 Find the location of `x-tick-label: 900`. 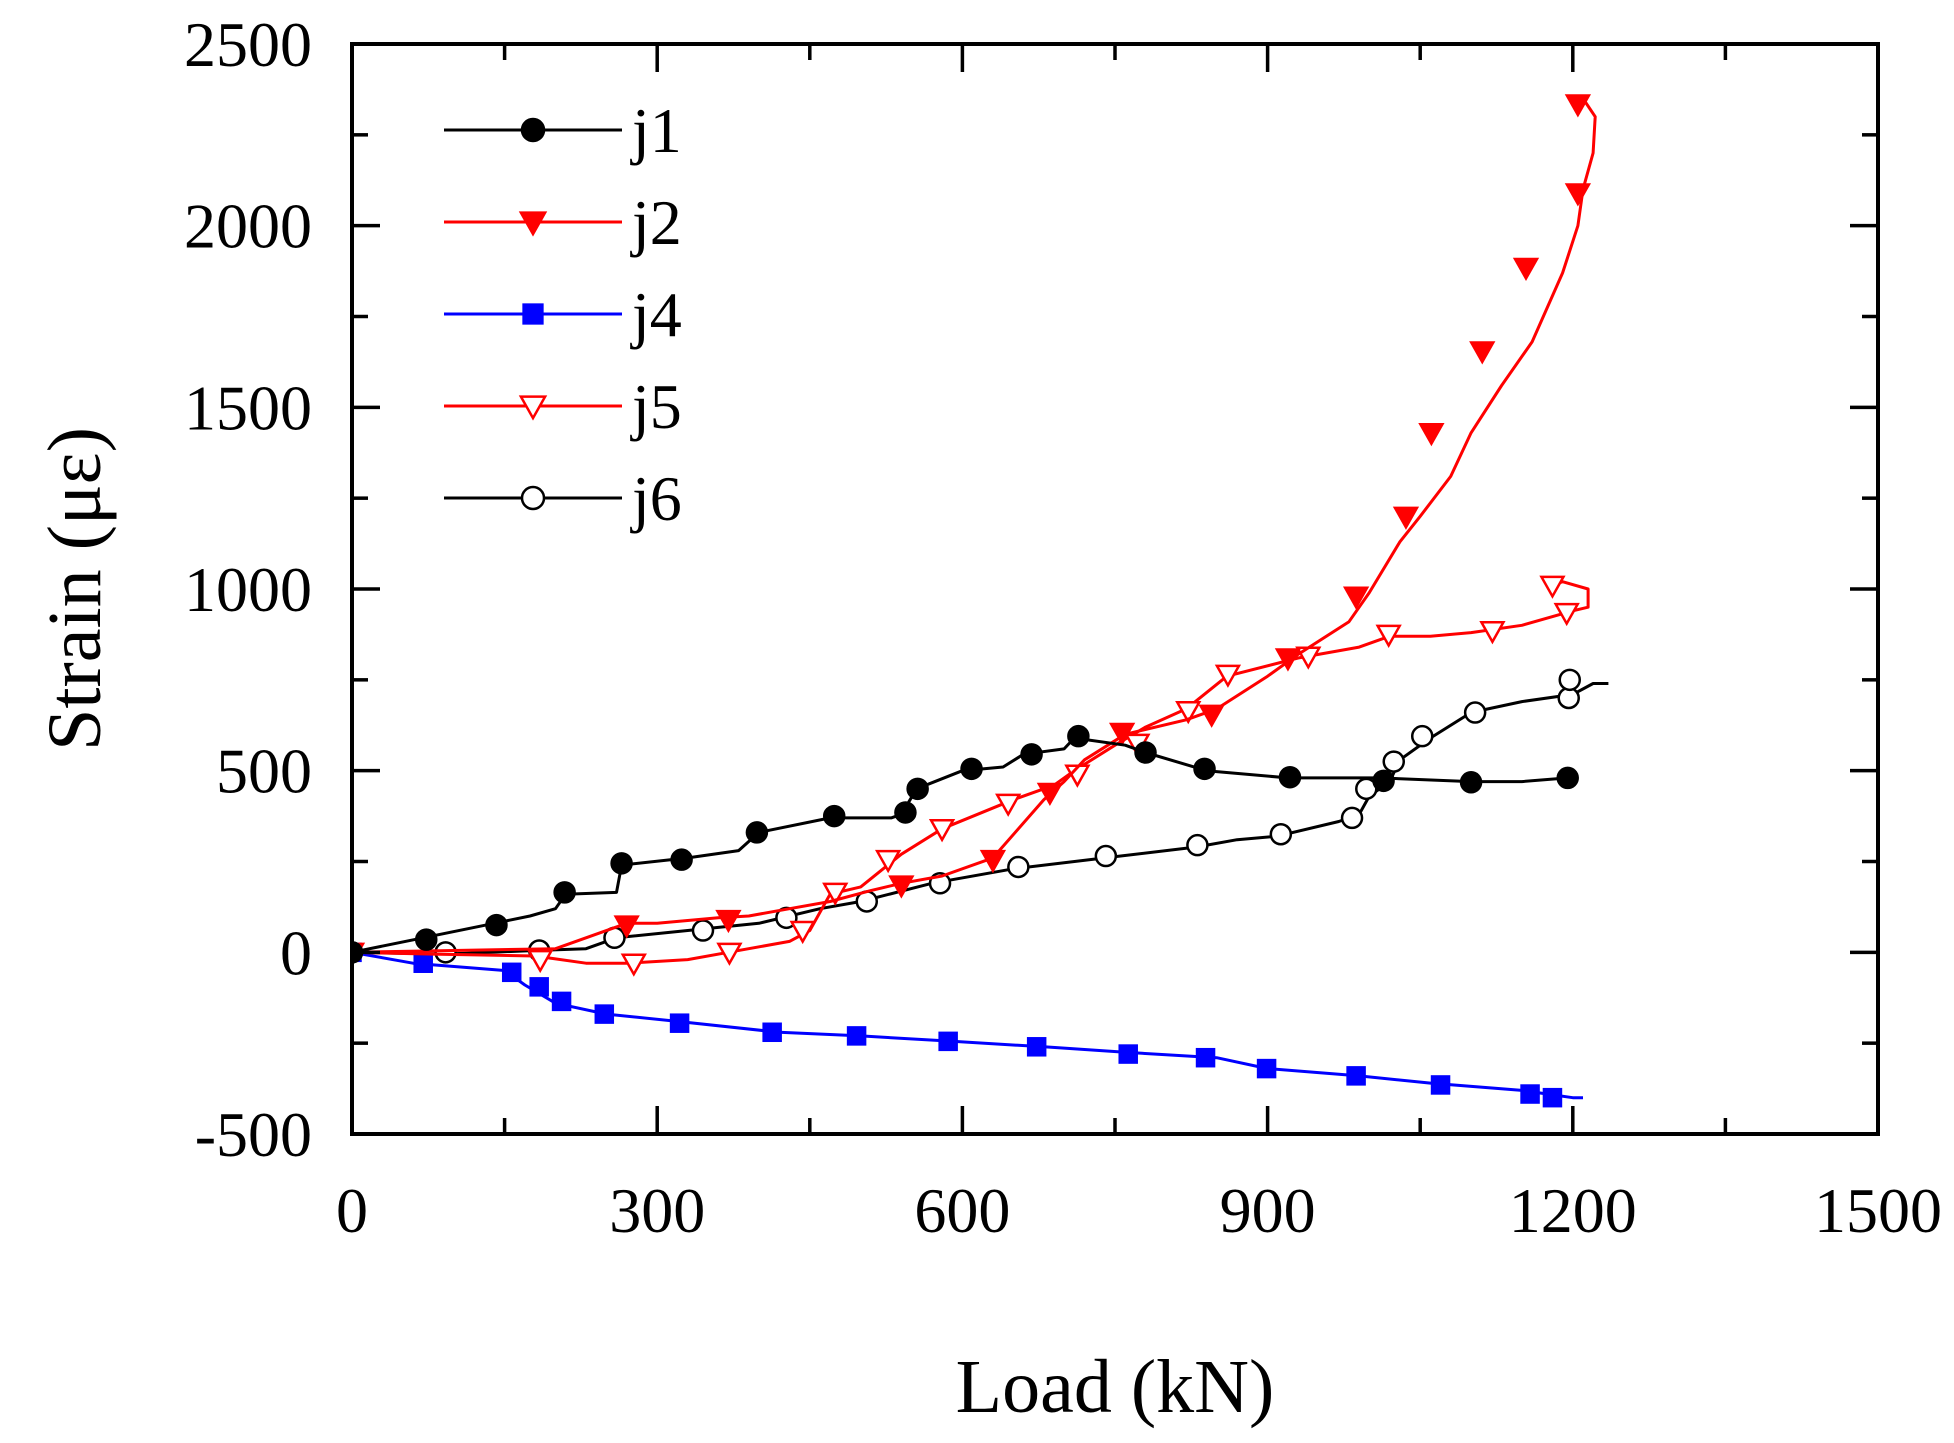

x-tick-label: 900 is located at coordinates (1268, 1210).